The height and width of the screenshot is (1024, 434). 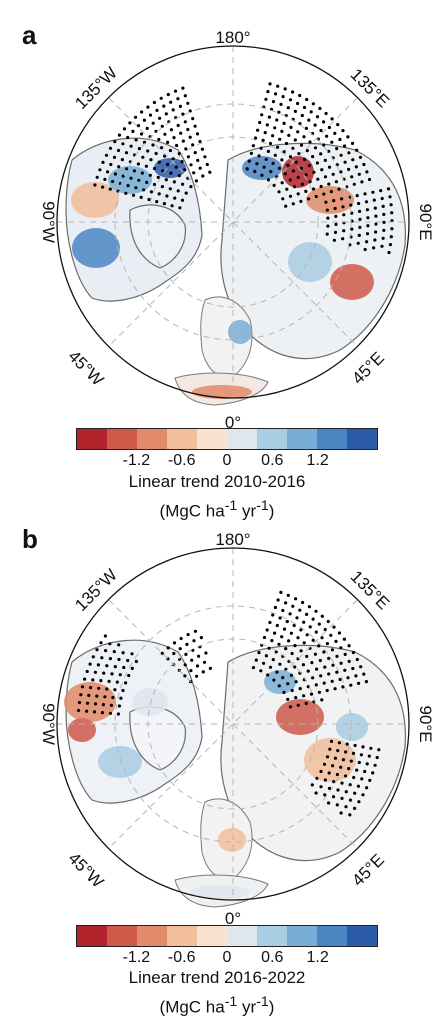 What do you see at coordinates (425, 221) in the screenshot?
I see `lon-label-right: 90°E` at bounding box center [425, 221].